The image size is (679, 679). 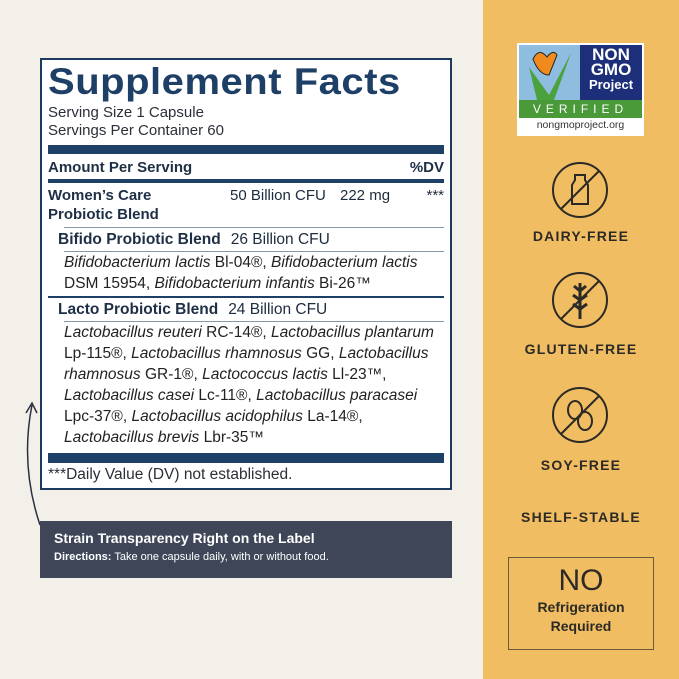 I want to click on strain-code: DSM 15954, so click(x=105, y=283).